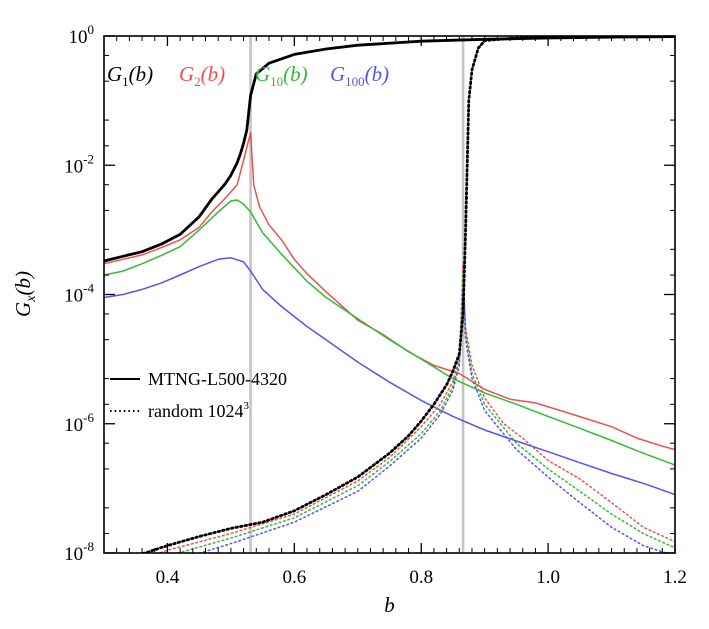  Describe the element at coordinates (281, 75) in the screenshot. I see `series-label-g10: G10(b)` at that location.